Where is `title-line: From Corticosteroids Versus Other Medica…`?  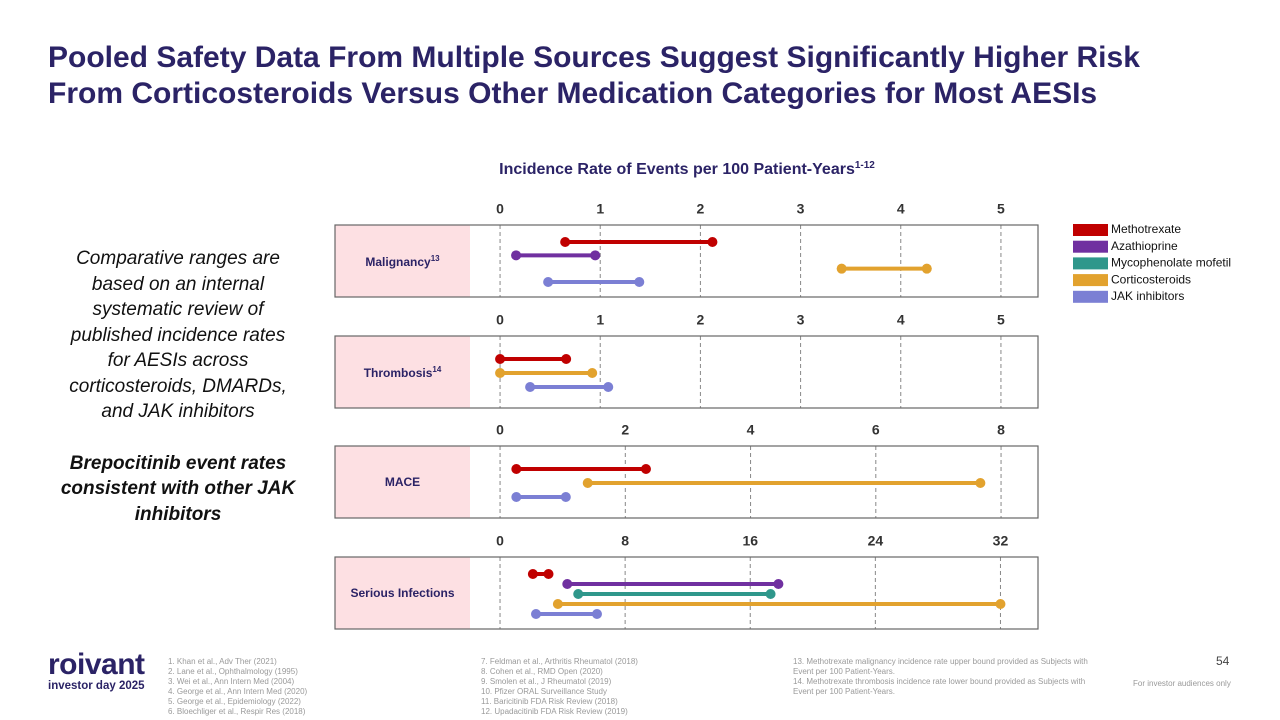 title-line: From Corticosteroids Versus Other Medica… is located at coordinates (573, 93).